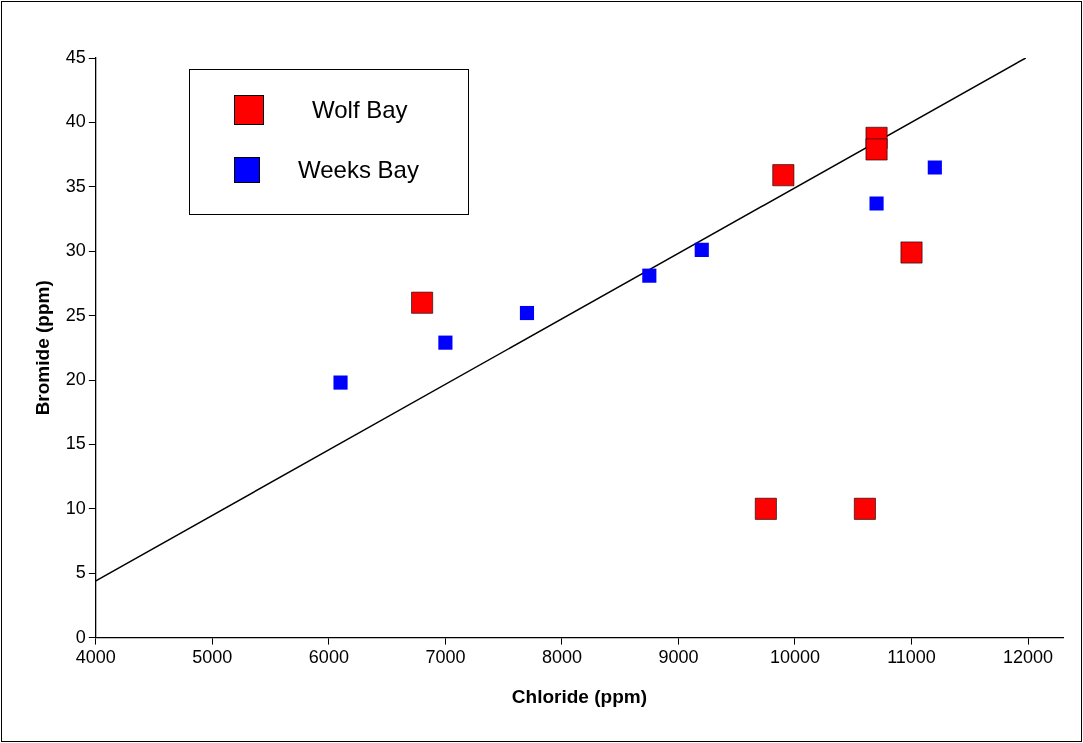 The height and width of the screenshot is (743, 1083). Describe the element at coordinates (75, 443) in the screenshot. I see `y-tick-label: 15` at that location.